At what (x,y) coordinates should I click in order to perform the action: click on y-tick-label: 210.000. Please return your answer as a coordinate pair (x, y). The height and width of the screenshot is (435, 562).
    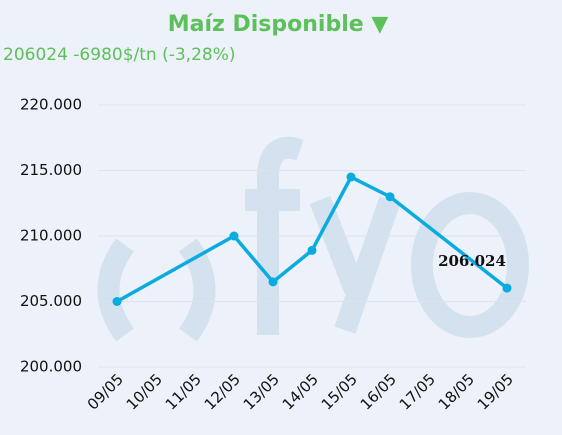
    Looking at the image, I should click on (51, 236).